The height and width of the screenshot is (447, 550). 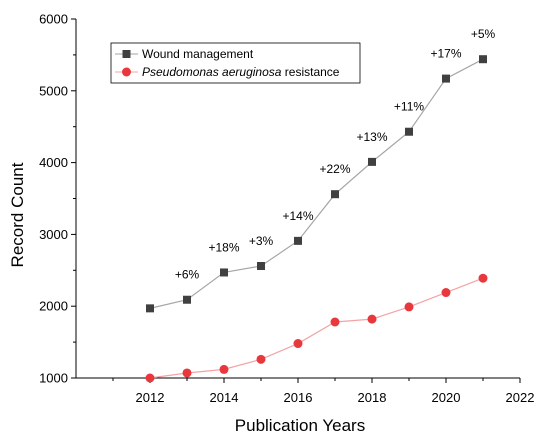 I want to click on legend-label-pseudomonas-italic: Pseudomonas aeruginosa, so click(x=212, y=72).